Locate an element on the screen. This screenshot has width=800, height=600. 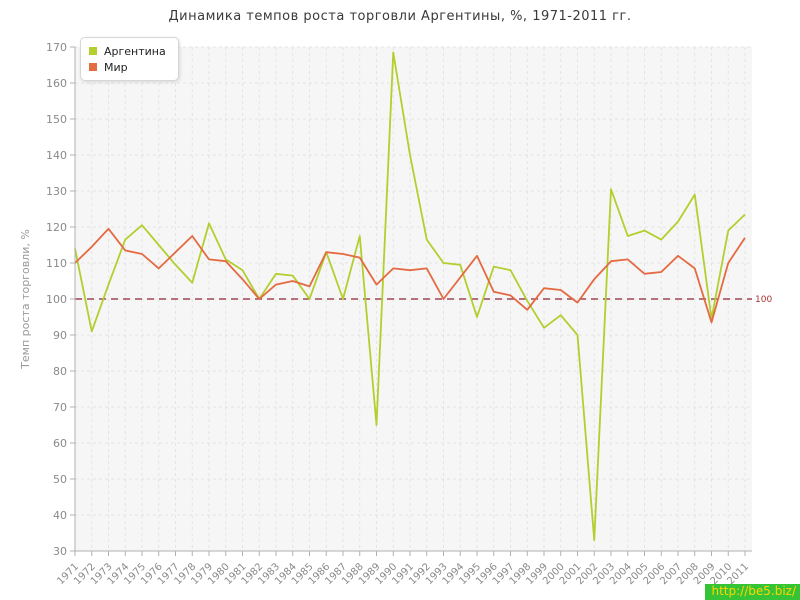
legend: Аргентина Мир is located at coordinates (129, 59).